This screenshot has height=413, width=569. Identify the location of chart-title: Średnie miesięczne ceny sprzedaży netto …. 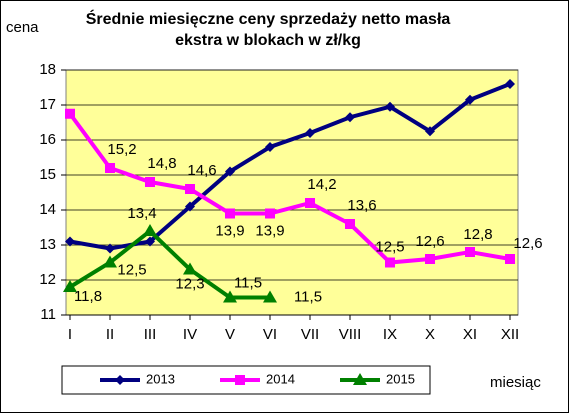
(268, 18).